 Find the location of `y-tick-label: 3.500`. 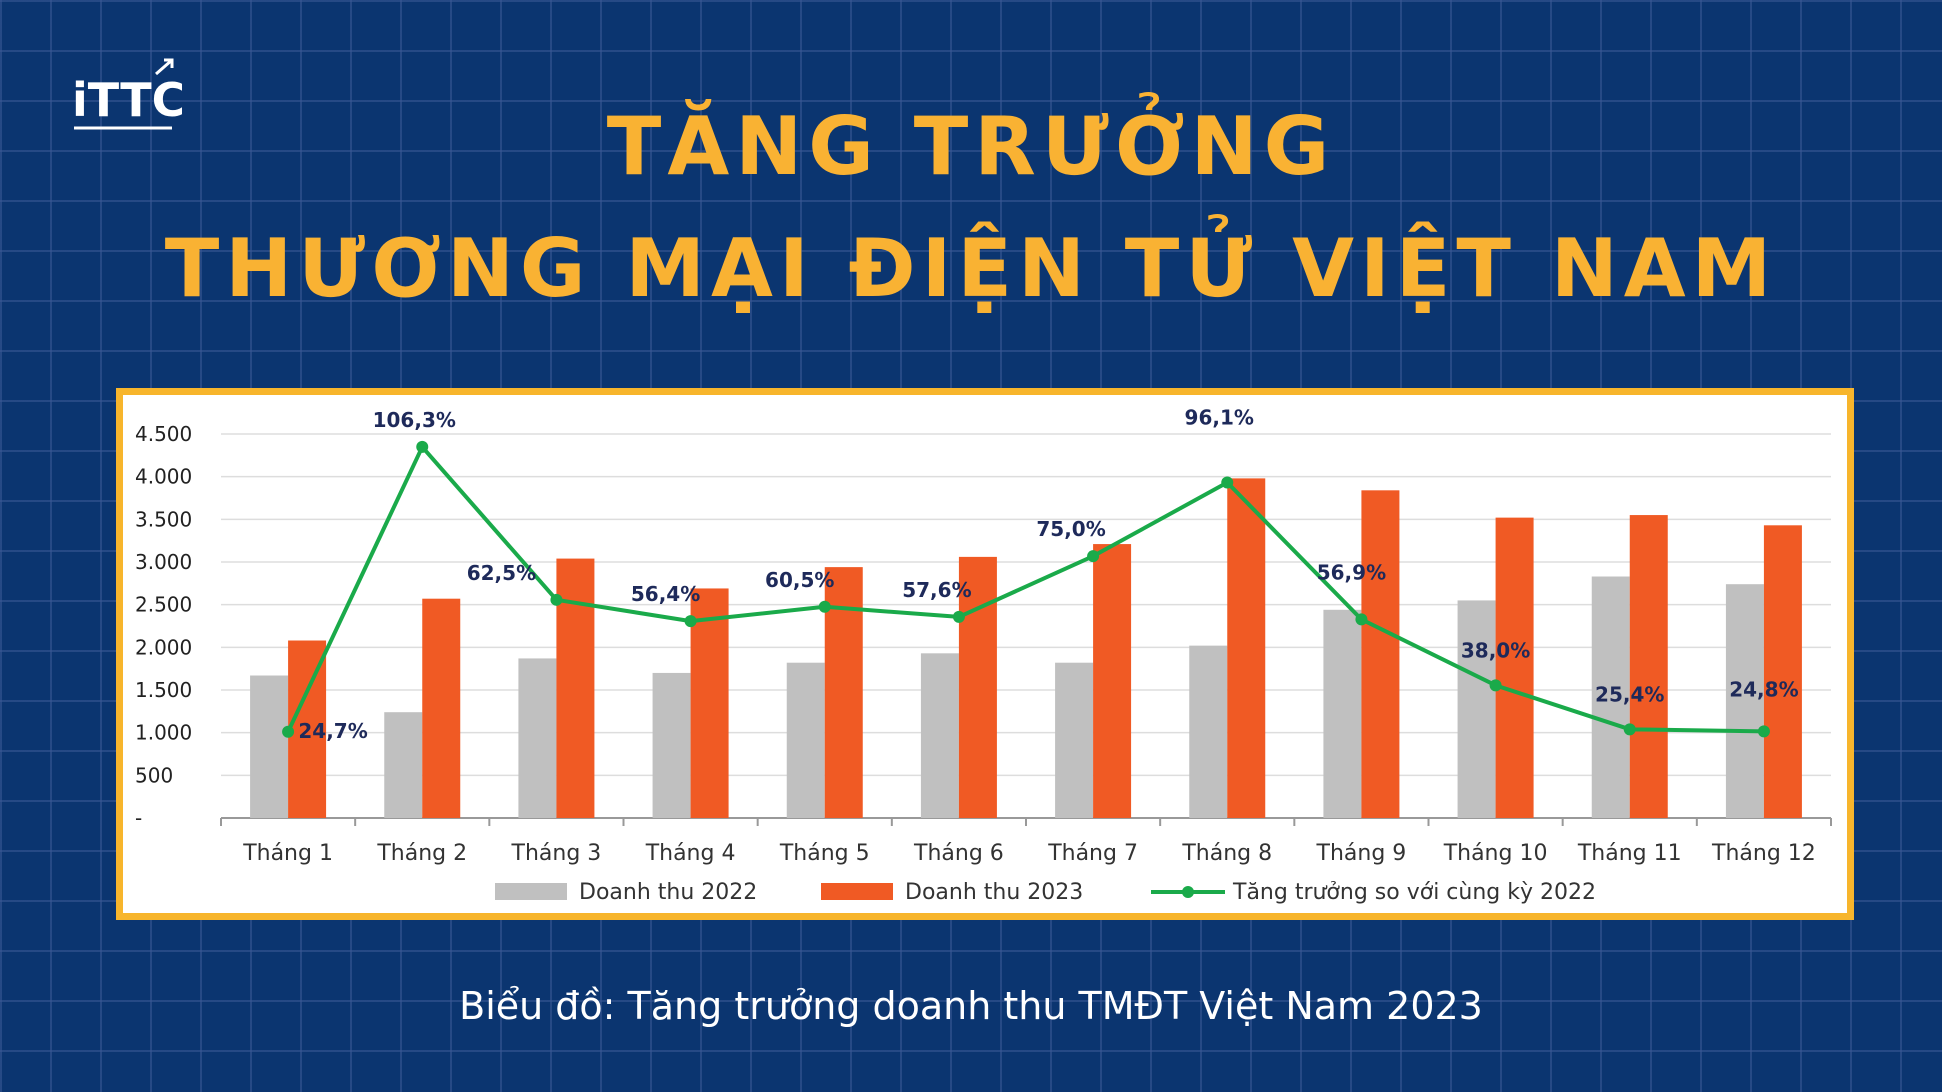

y-tick-label: 3.500 is located at coordinates (163, 519).